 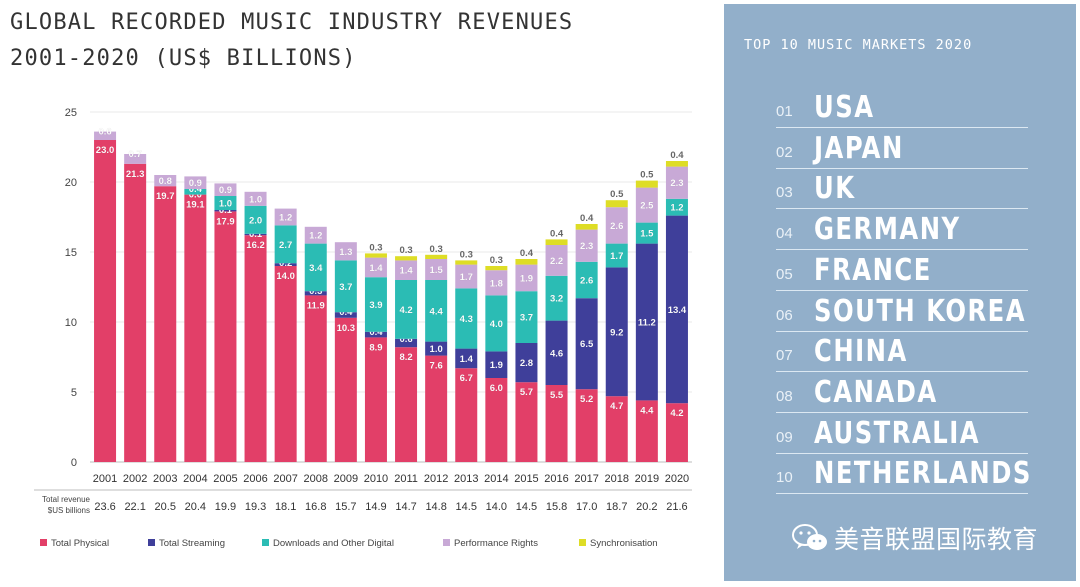 What do you see at coordinates (784, 274) in the screenshot?
I see `market-rank: 05` at bounding box center [784, 274].